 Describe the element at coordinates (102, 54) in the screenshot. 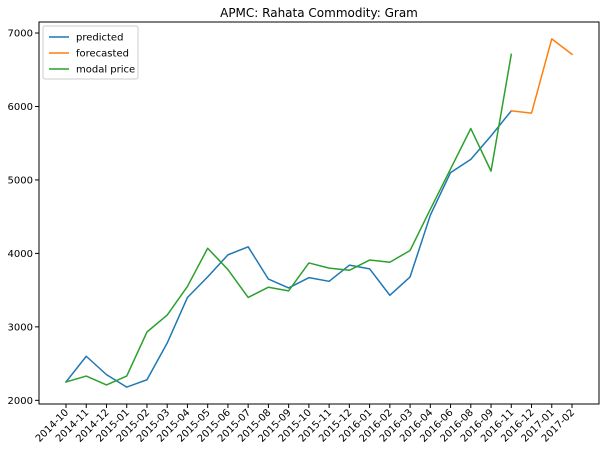

I see `legend-label: forecasted` at that location.